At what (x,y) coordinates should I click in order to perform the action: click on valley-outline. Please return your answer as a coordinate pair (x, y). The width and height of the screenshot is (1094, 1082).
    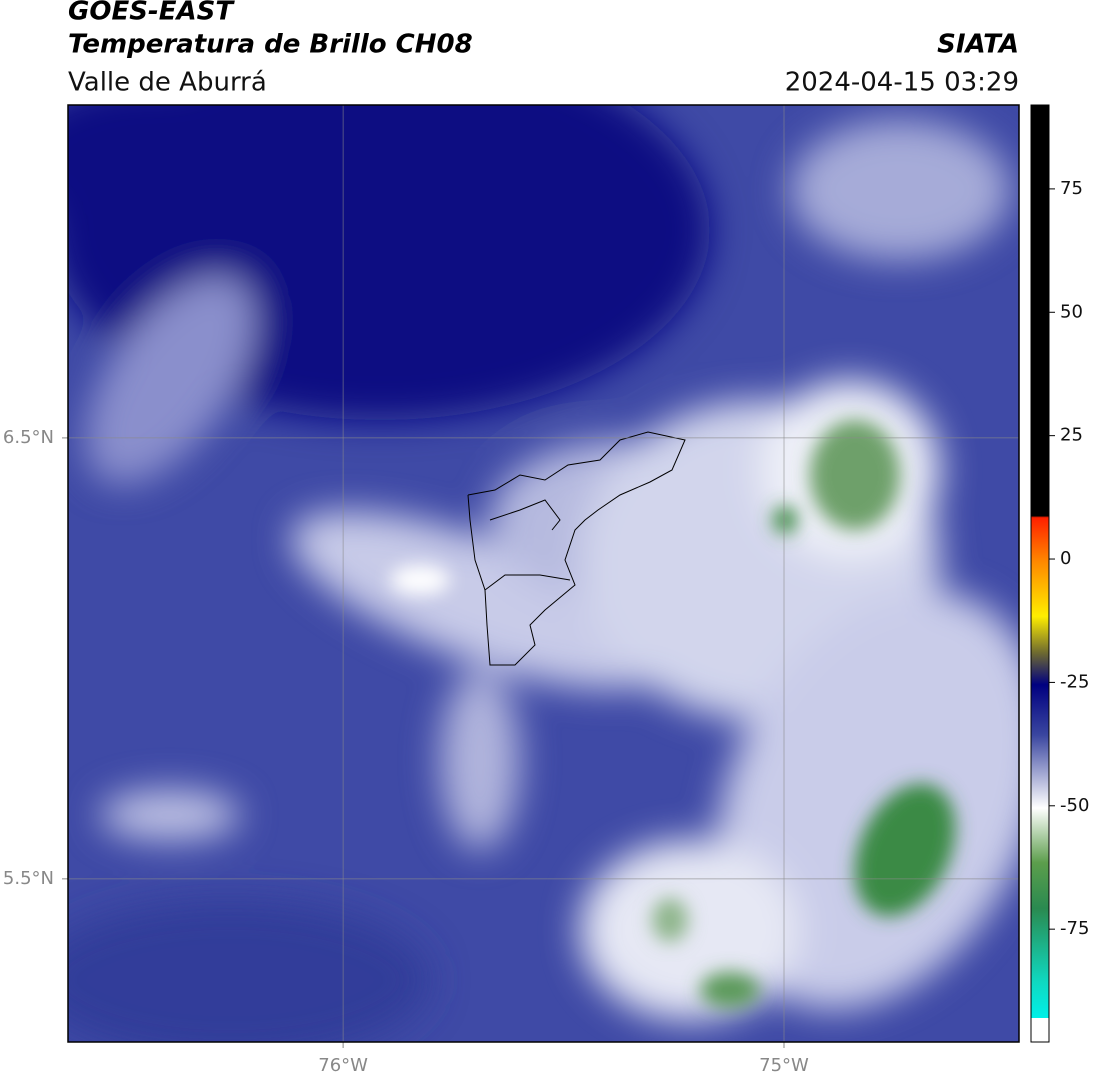
    Looking at the image, I should click on (576, 548).